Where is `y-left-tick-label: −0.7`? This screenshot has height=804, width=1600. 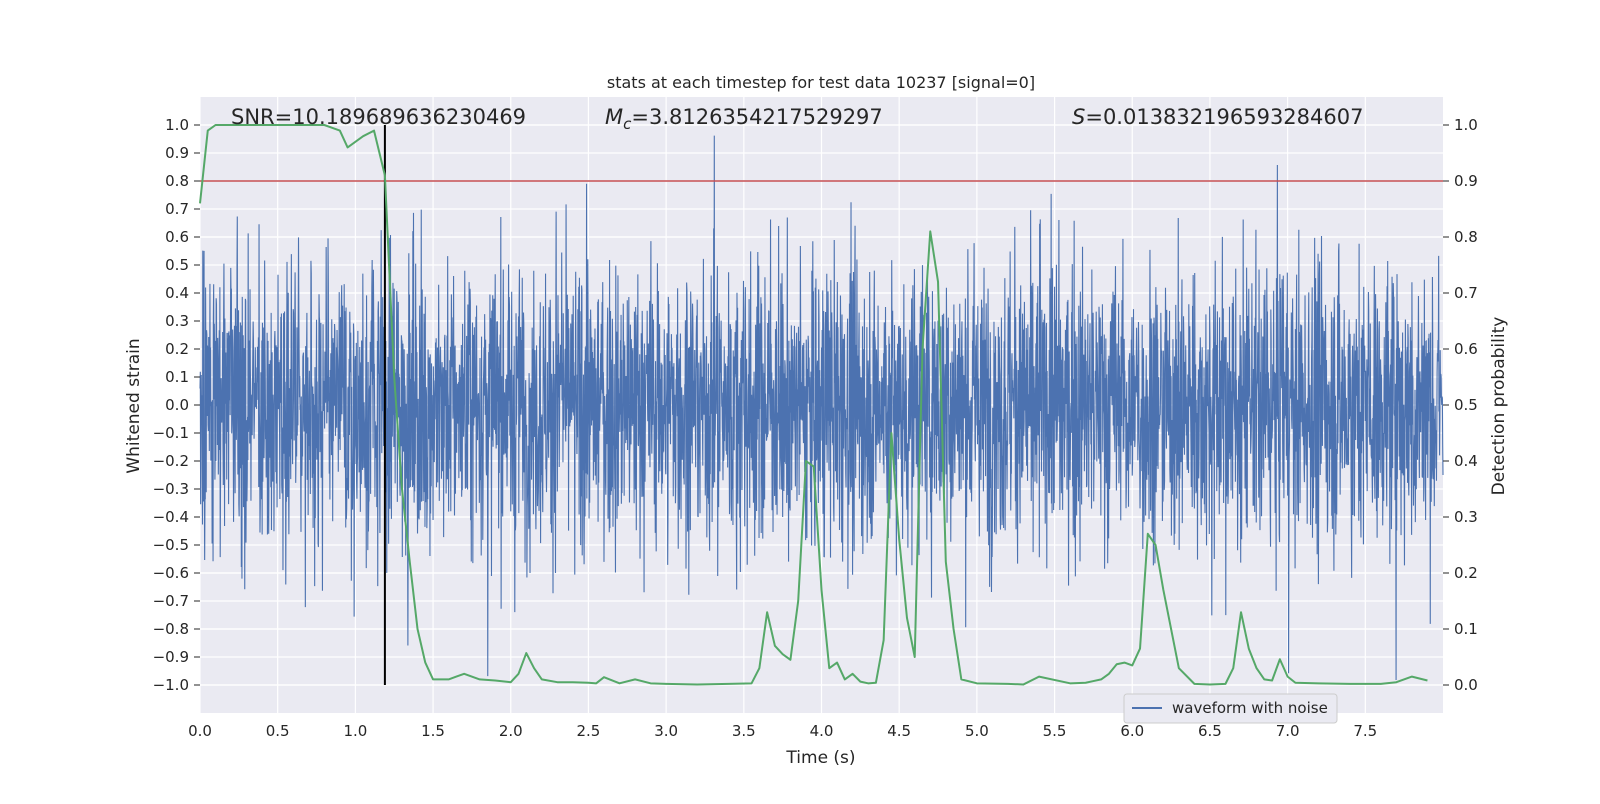
y-left-tick-label: −0.7 is located at coordinates (171, 601).